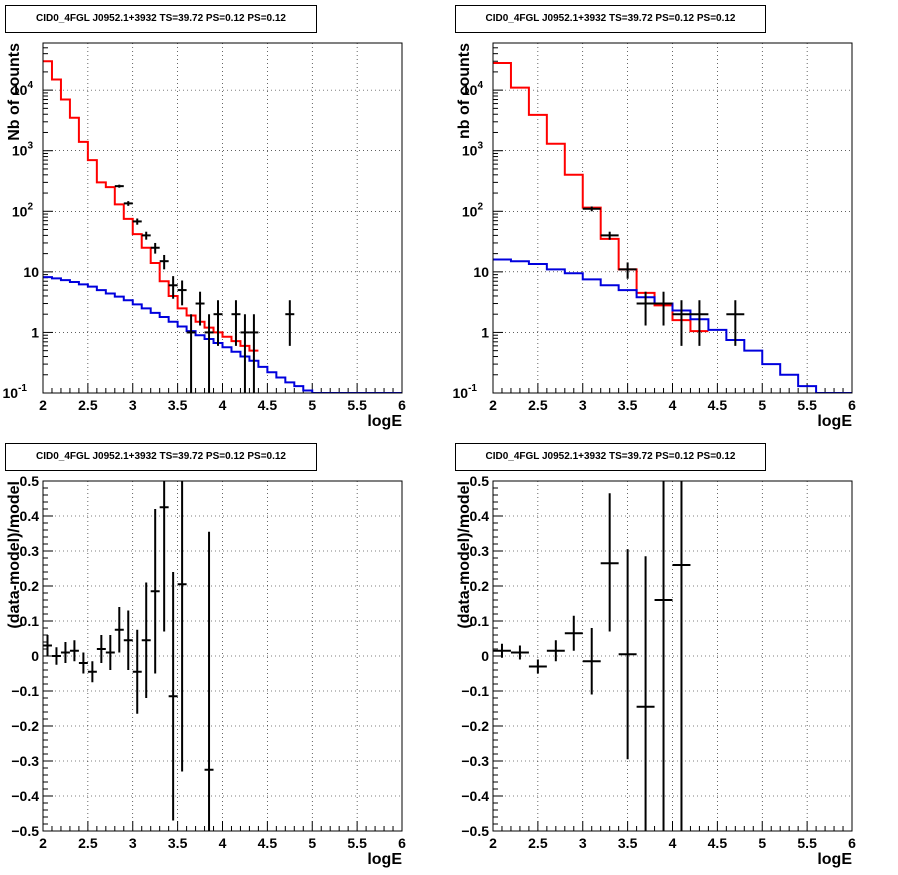 This screenshot has width=898, height=875. Describe the element at coordinates (223, 405) in the screenshot. I see `x-tick-label: 4` at that location.